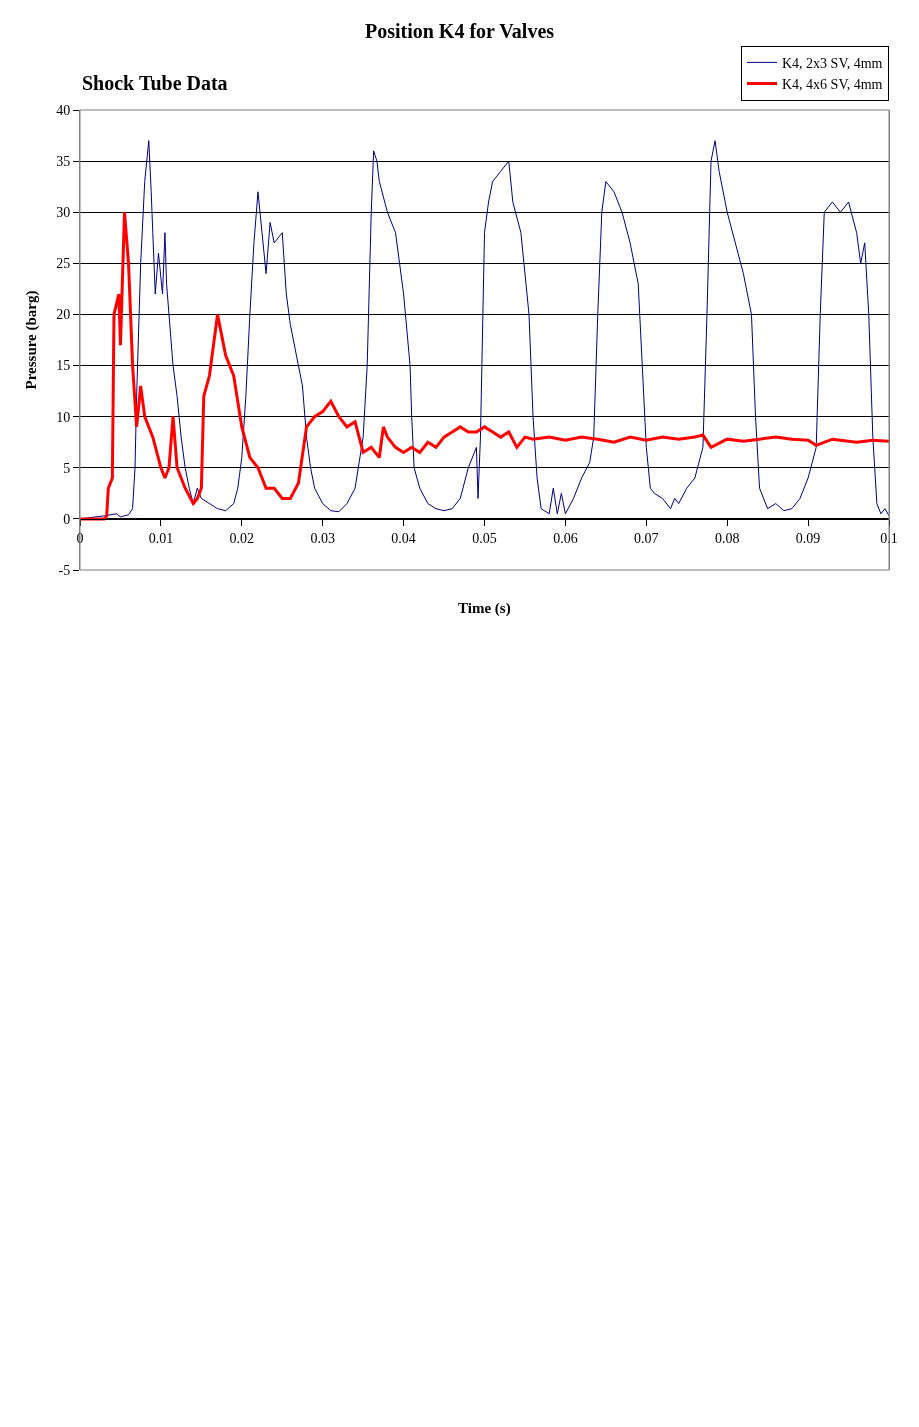  What do you see at coordinates (63, 213) in the screenshot?
I see `y-tick-label: 30` at bounding box center [63, 213].